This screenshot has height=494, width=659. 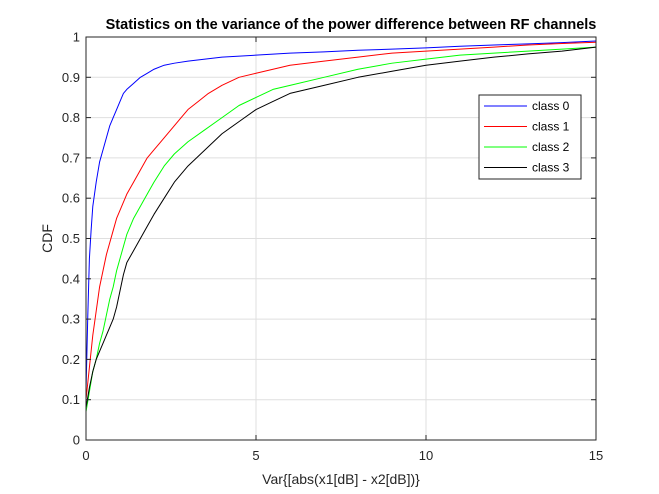 What do you see at coordinates (71, 319) in the screenshot?
I see `y-tick-label: 0.3` at bounding box center [71, 319].